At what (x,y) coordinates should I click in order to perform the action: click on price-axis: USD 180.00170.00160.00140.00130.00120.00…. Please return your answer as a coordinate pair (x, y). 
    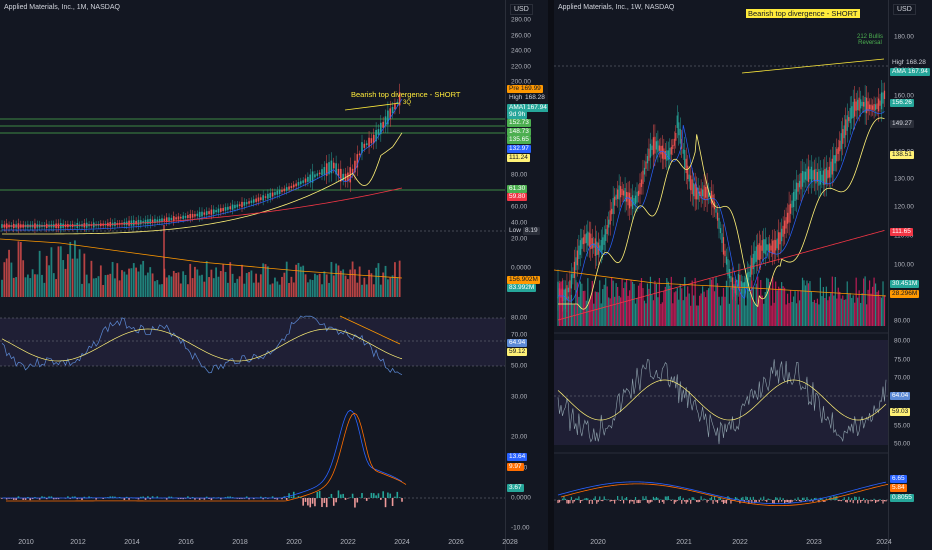
    Looking at the image, I should click on (910, 275).